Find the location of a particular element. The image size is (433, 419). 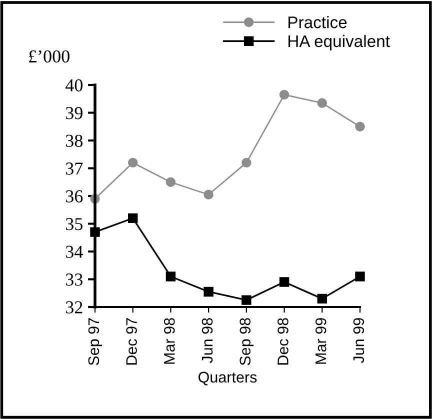

x-axis-title: Quarters is located at coordinates (227, 379).